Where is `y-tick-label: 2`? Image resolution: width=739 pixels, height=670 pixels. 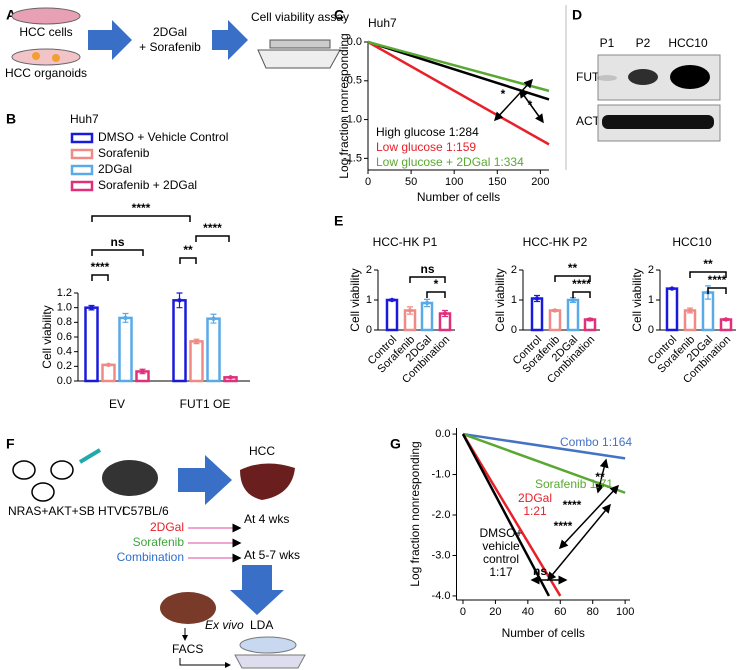
y-tick-label: 2 is located at coordinates (369, 270).